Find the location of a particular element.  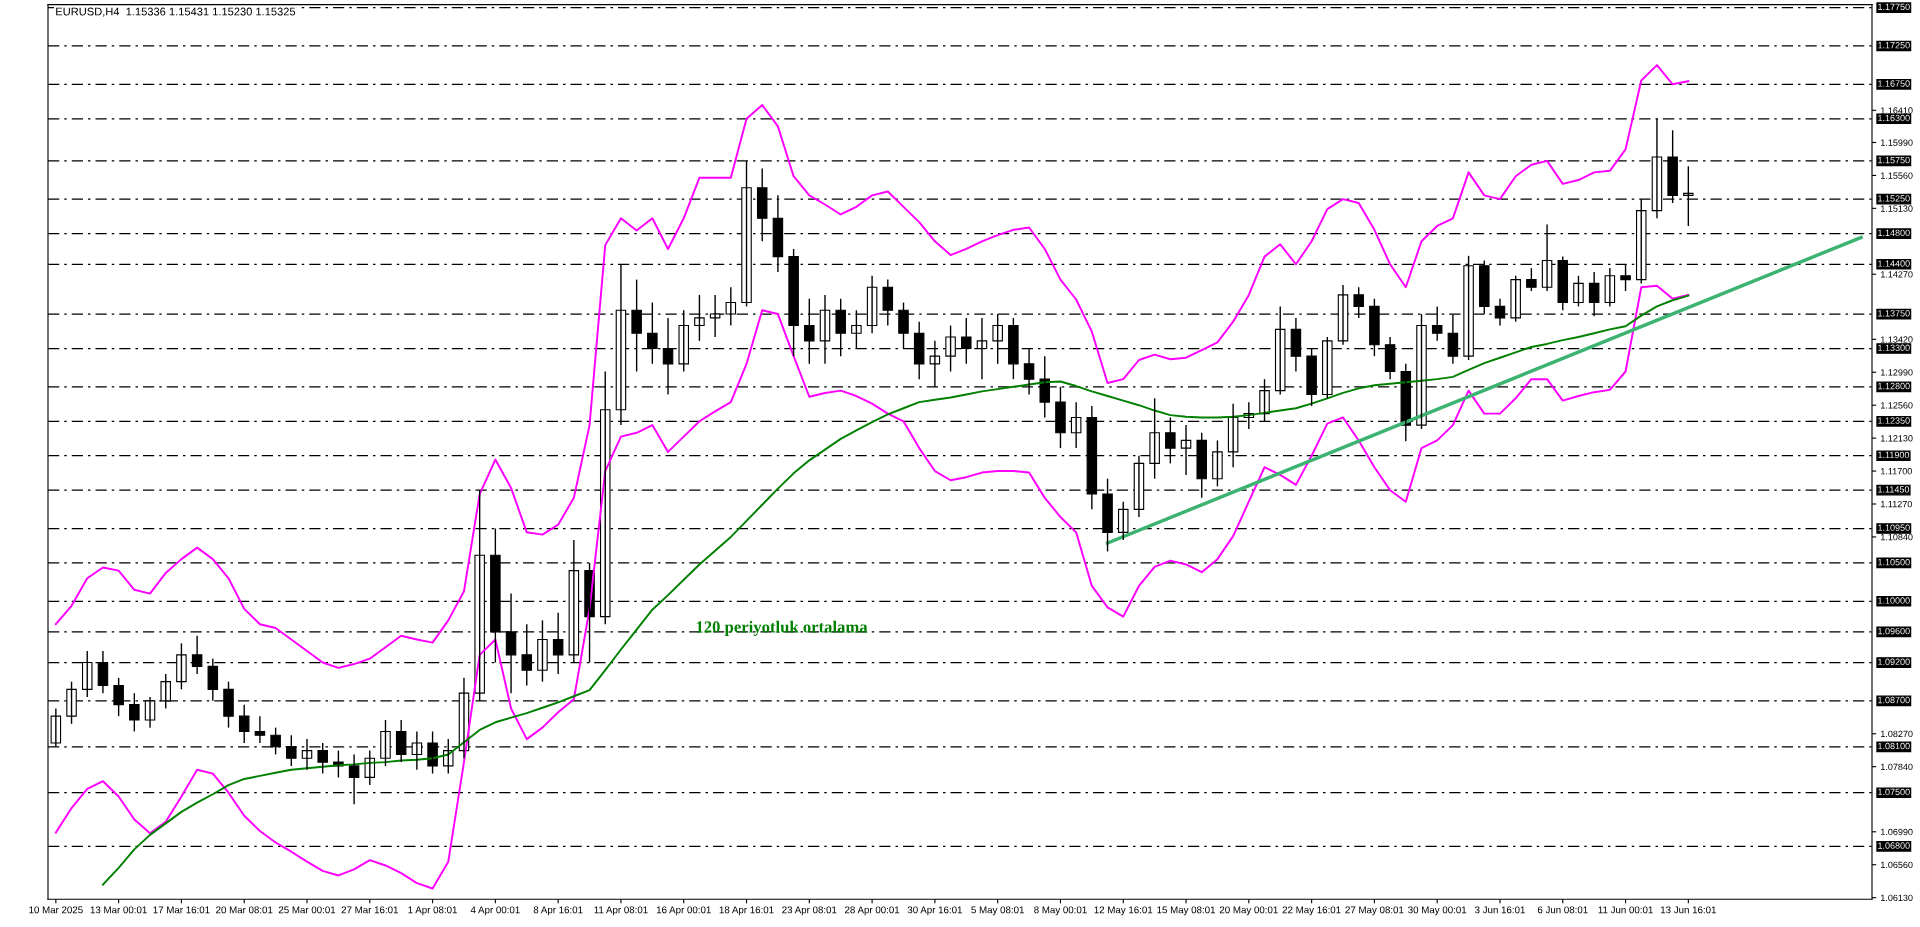

ref-line-label: 1.06800 is located at coordinates (1894, 845).